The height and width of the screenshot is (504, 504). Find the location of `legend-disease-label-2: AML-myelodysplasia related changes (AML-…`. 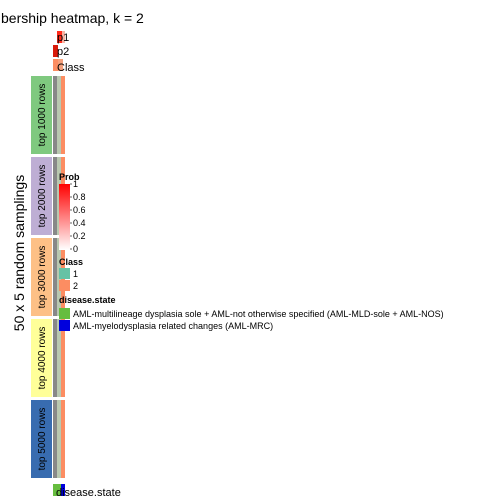

legend-disease-label-2: AML-myelodysplasia related changes (AML-… is located at coordinates (173, 326).